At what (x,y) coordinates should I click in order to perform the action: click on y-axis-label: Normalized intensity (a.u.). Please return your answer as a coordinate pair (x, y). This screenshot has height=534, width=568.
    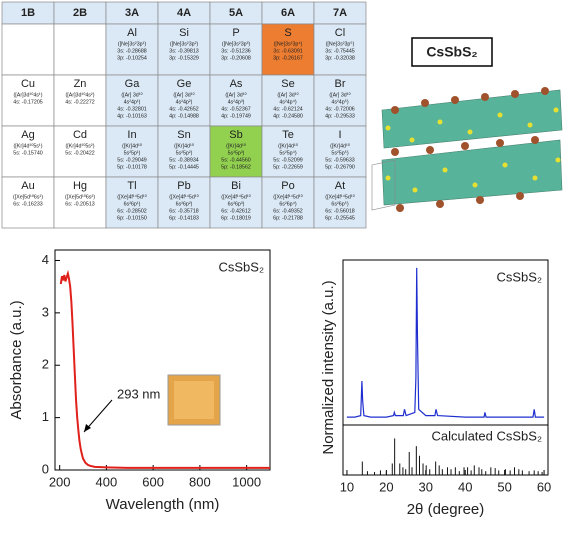
    Looking at the image, I should click on (328, 367).